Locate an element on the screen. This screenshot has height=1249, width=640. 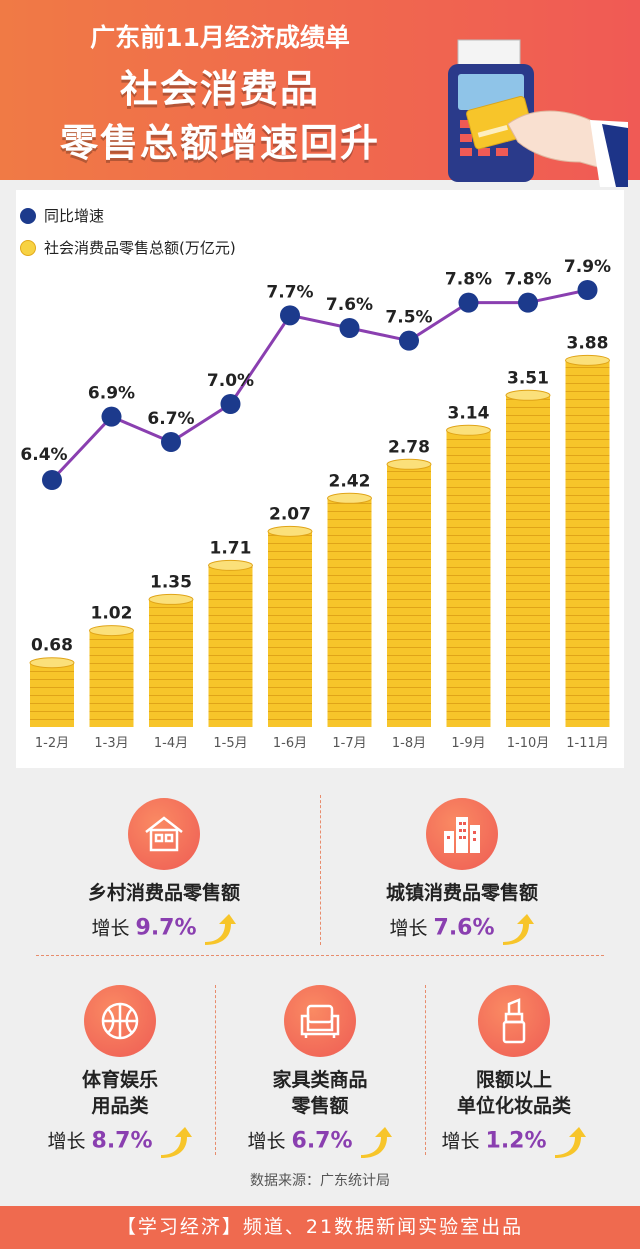
sofa-icon is located at coordinates (320, 1021).